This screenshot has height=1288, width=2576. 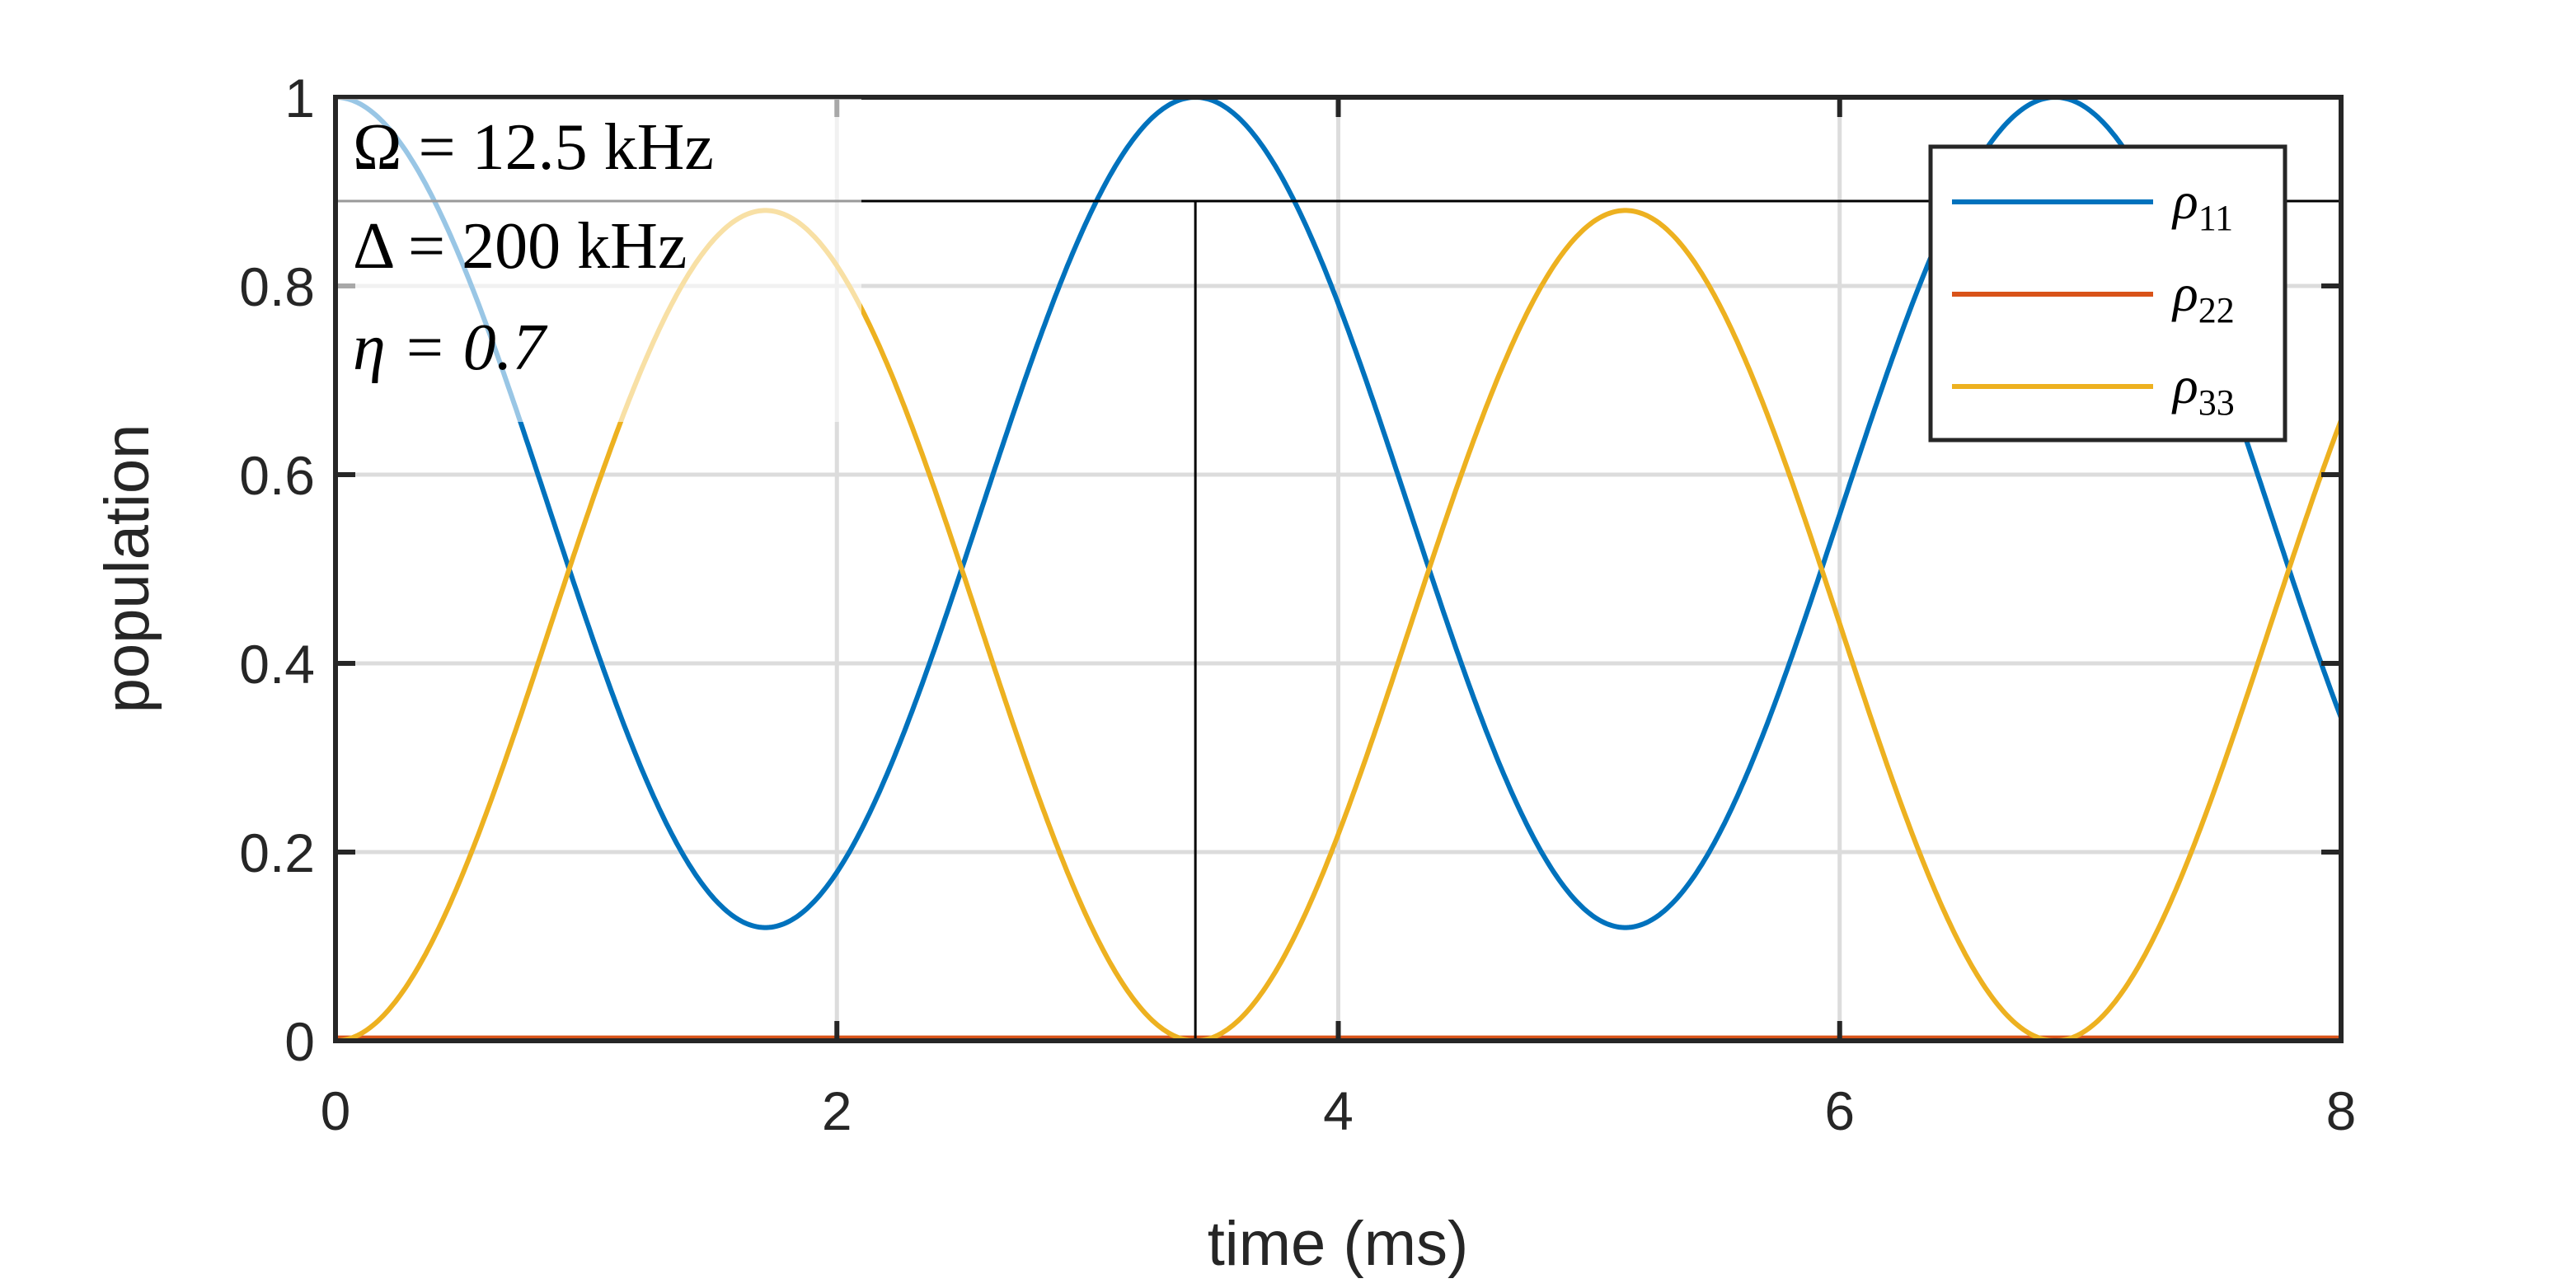 I want to click on y-tick-label: 0.8, so click(x=277, y=286).